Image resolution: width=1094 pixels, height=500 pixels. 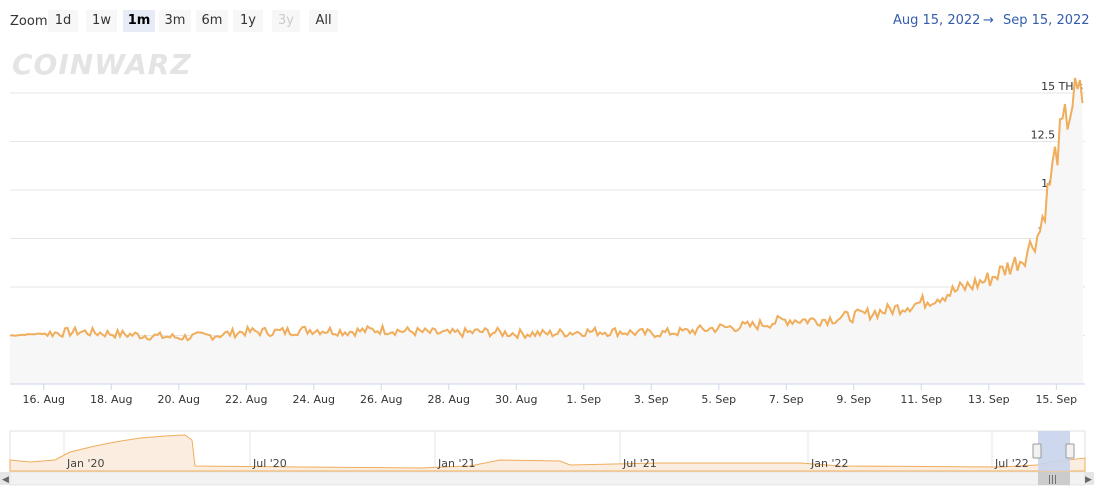 I want to click on zoom-button-1y: 1y, so click(x=248, y=21).